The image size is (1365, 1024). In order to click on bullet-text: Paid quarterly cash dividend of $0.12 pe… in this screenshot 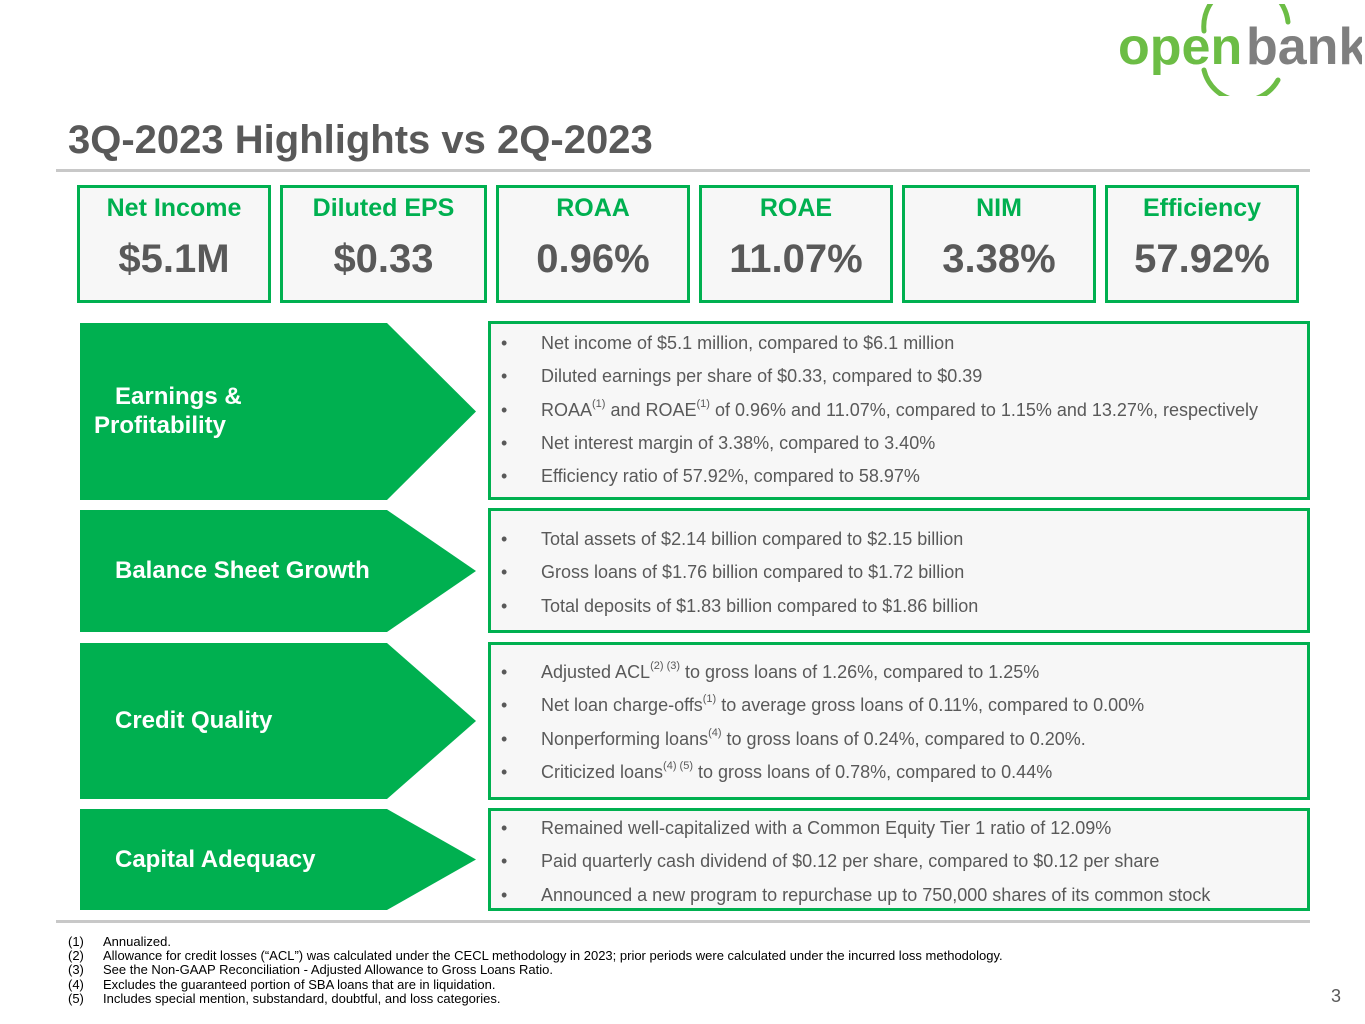, I will do `click(850, 861)`.